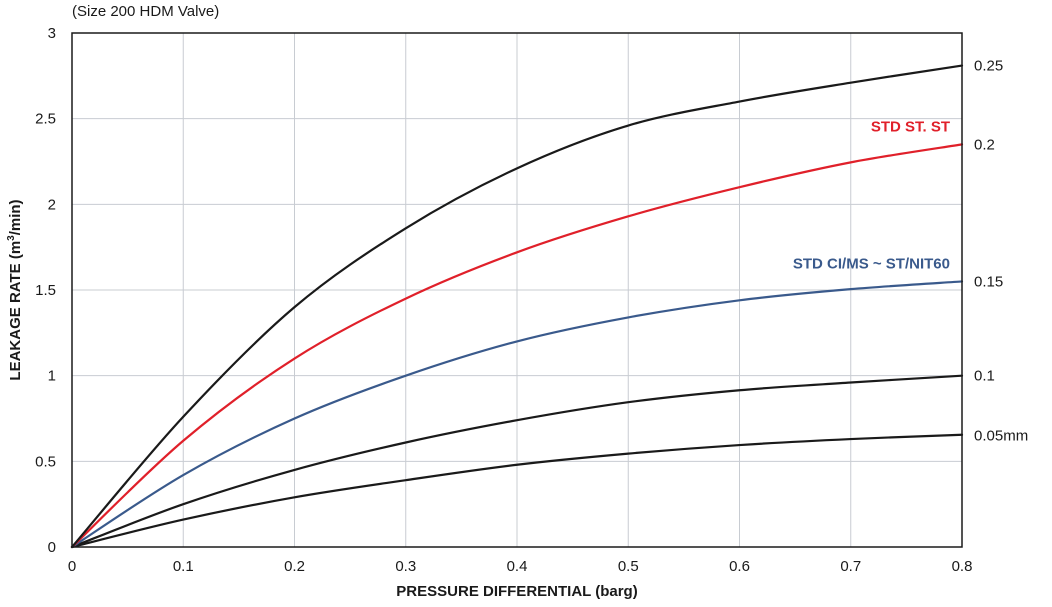 This screenshot has height=607, width=1052. Describe the element at coordinates (145, 11) in the screenshot. I see `chart-subtitle: (Size 200 HDM Valve)` at that location.